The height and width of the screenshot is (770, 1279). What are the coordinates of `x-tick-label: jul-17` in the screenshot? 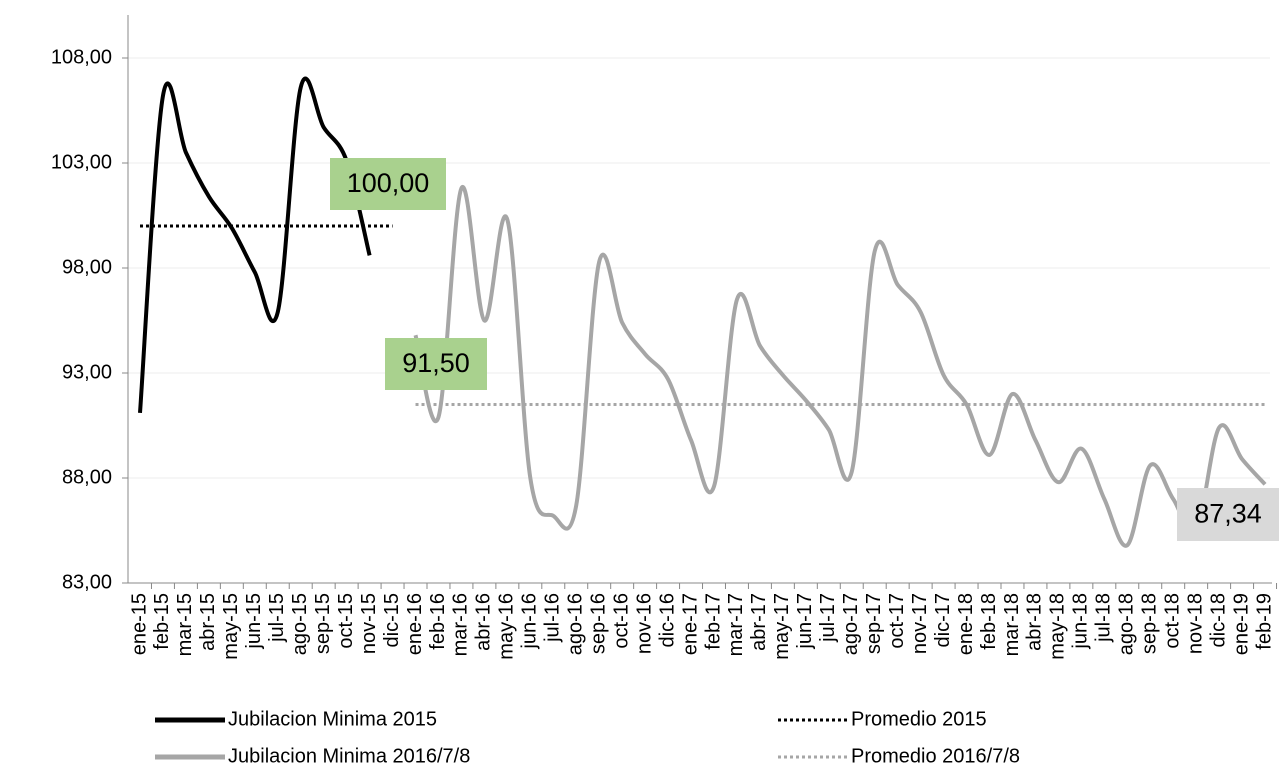 It's located at (828, 618).